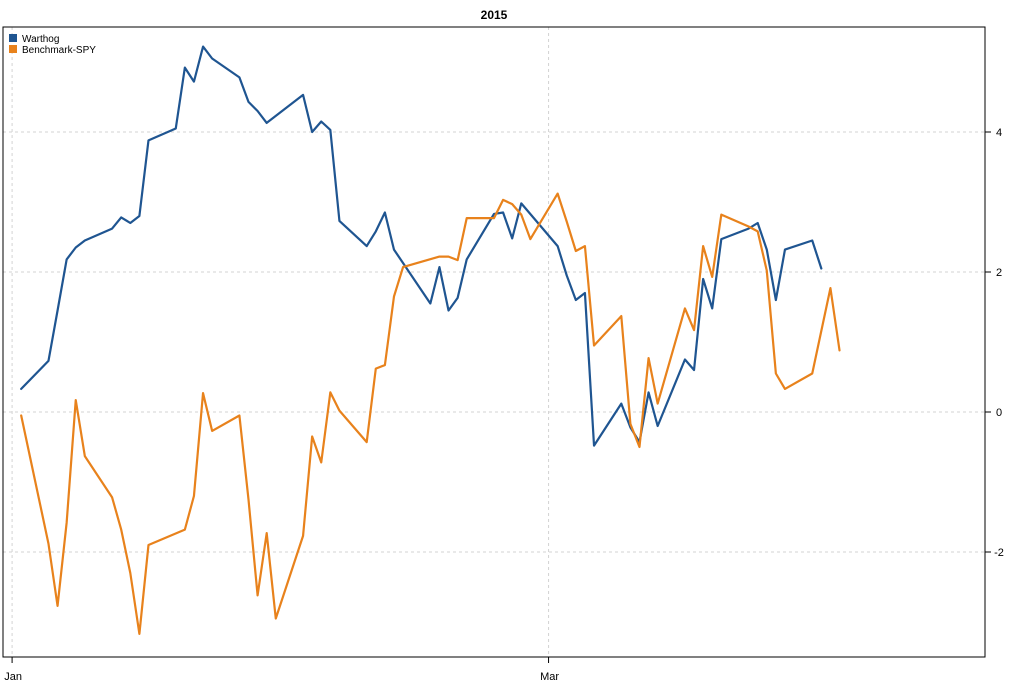  Describe the element at coordinates (999, 553) in the screenshot. I see `y-tick-label: -2` at that location.